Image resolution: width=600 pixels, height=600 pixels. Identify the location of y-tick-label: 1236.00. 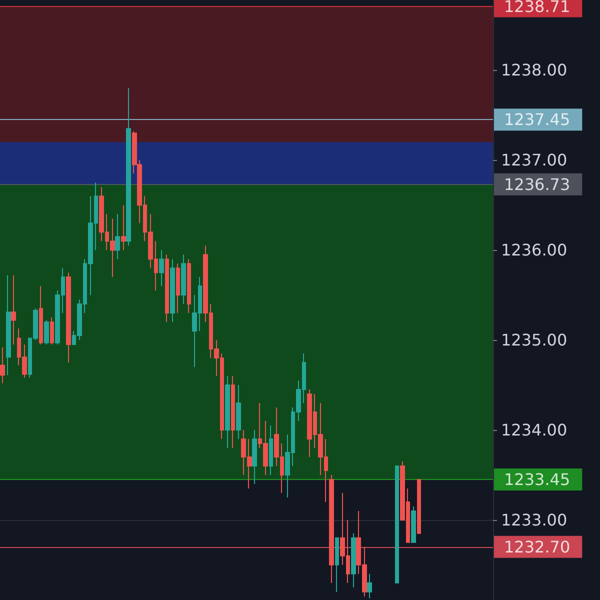
(534, 250).